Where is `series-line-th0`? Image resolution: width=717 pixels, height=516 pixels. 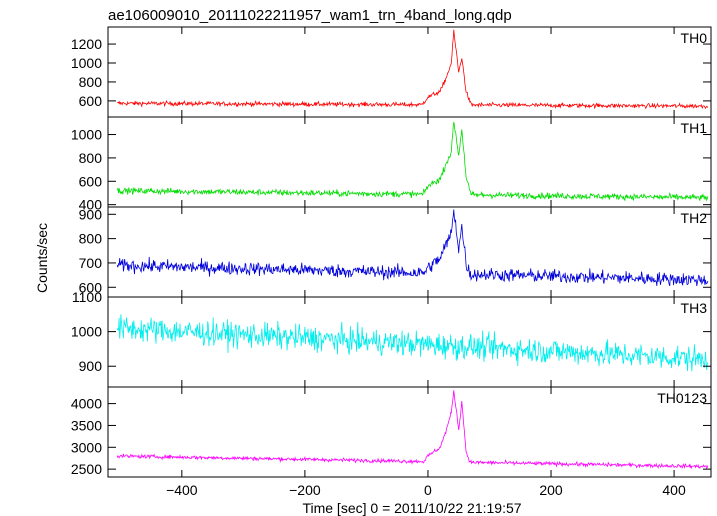
series-line-th0 is located at coordinates (413, 69).